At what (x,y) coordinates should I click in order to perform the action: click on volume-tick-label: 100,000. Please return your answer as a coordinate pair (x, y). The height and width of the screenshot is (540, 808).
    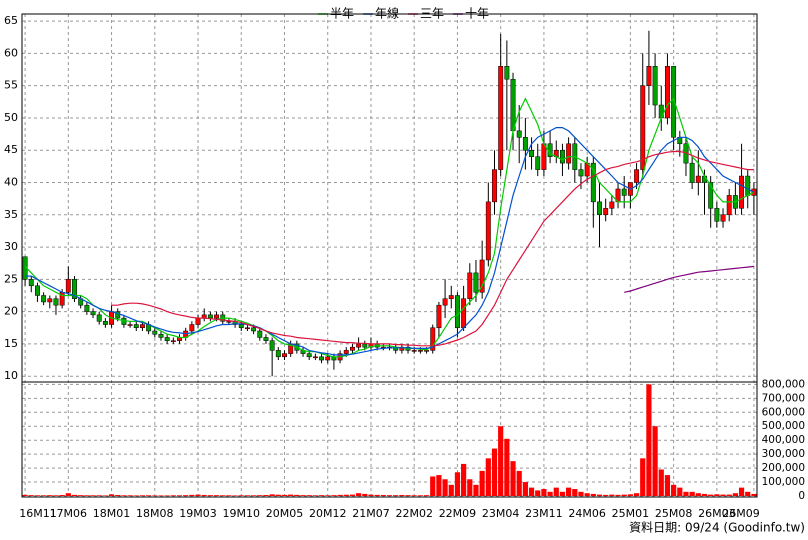
    Looking at the image, I should click on (783, 482).